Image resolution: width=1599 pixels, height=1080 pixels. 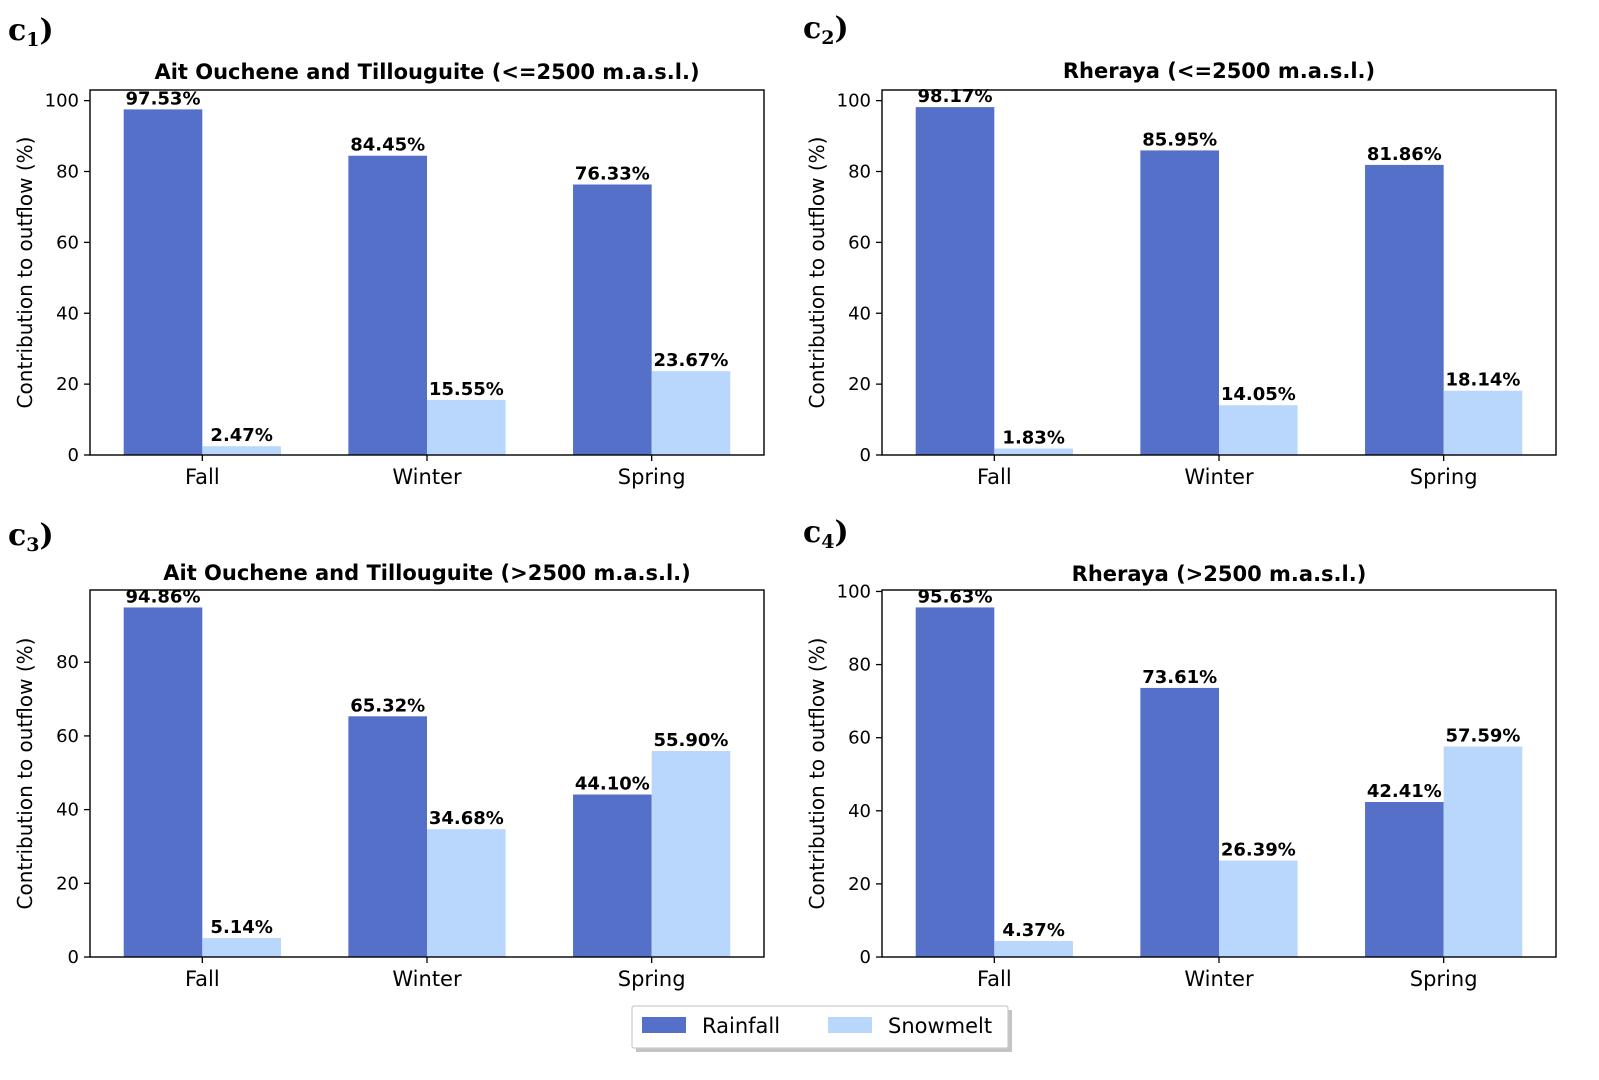 What do you see at coordinates (1258, 850) in the screenshot?
I see `snowmelt-data-label: 26.39%` at bounding box center [1258, 850].